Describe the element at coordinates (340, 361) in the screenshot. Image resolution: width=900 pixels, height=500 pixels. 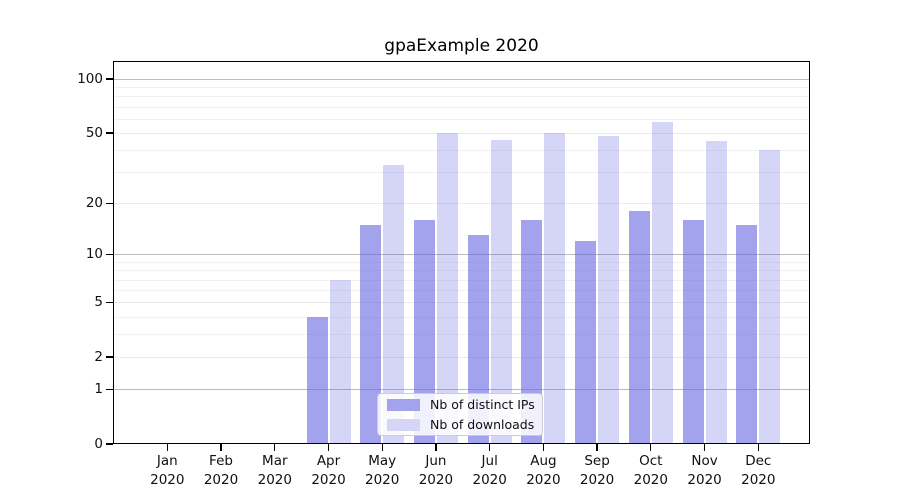
I see `bar-downloads-apr` at that location.